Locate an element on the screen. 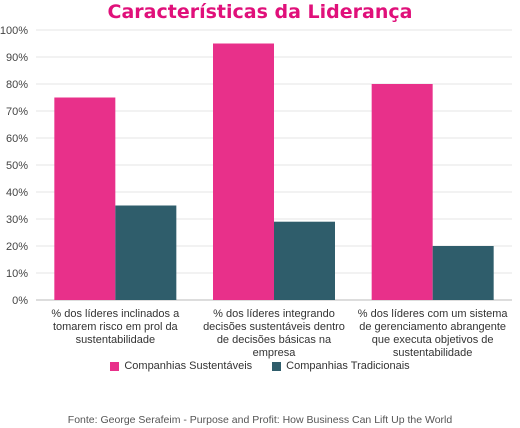  legend-label: Companhias Tradicionais is located at coordinates (348, 366).